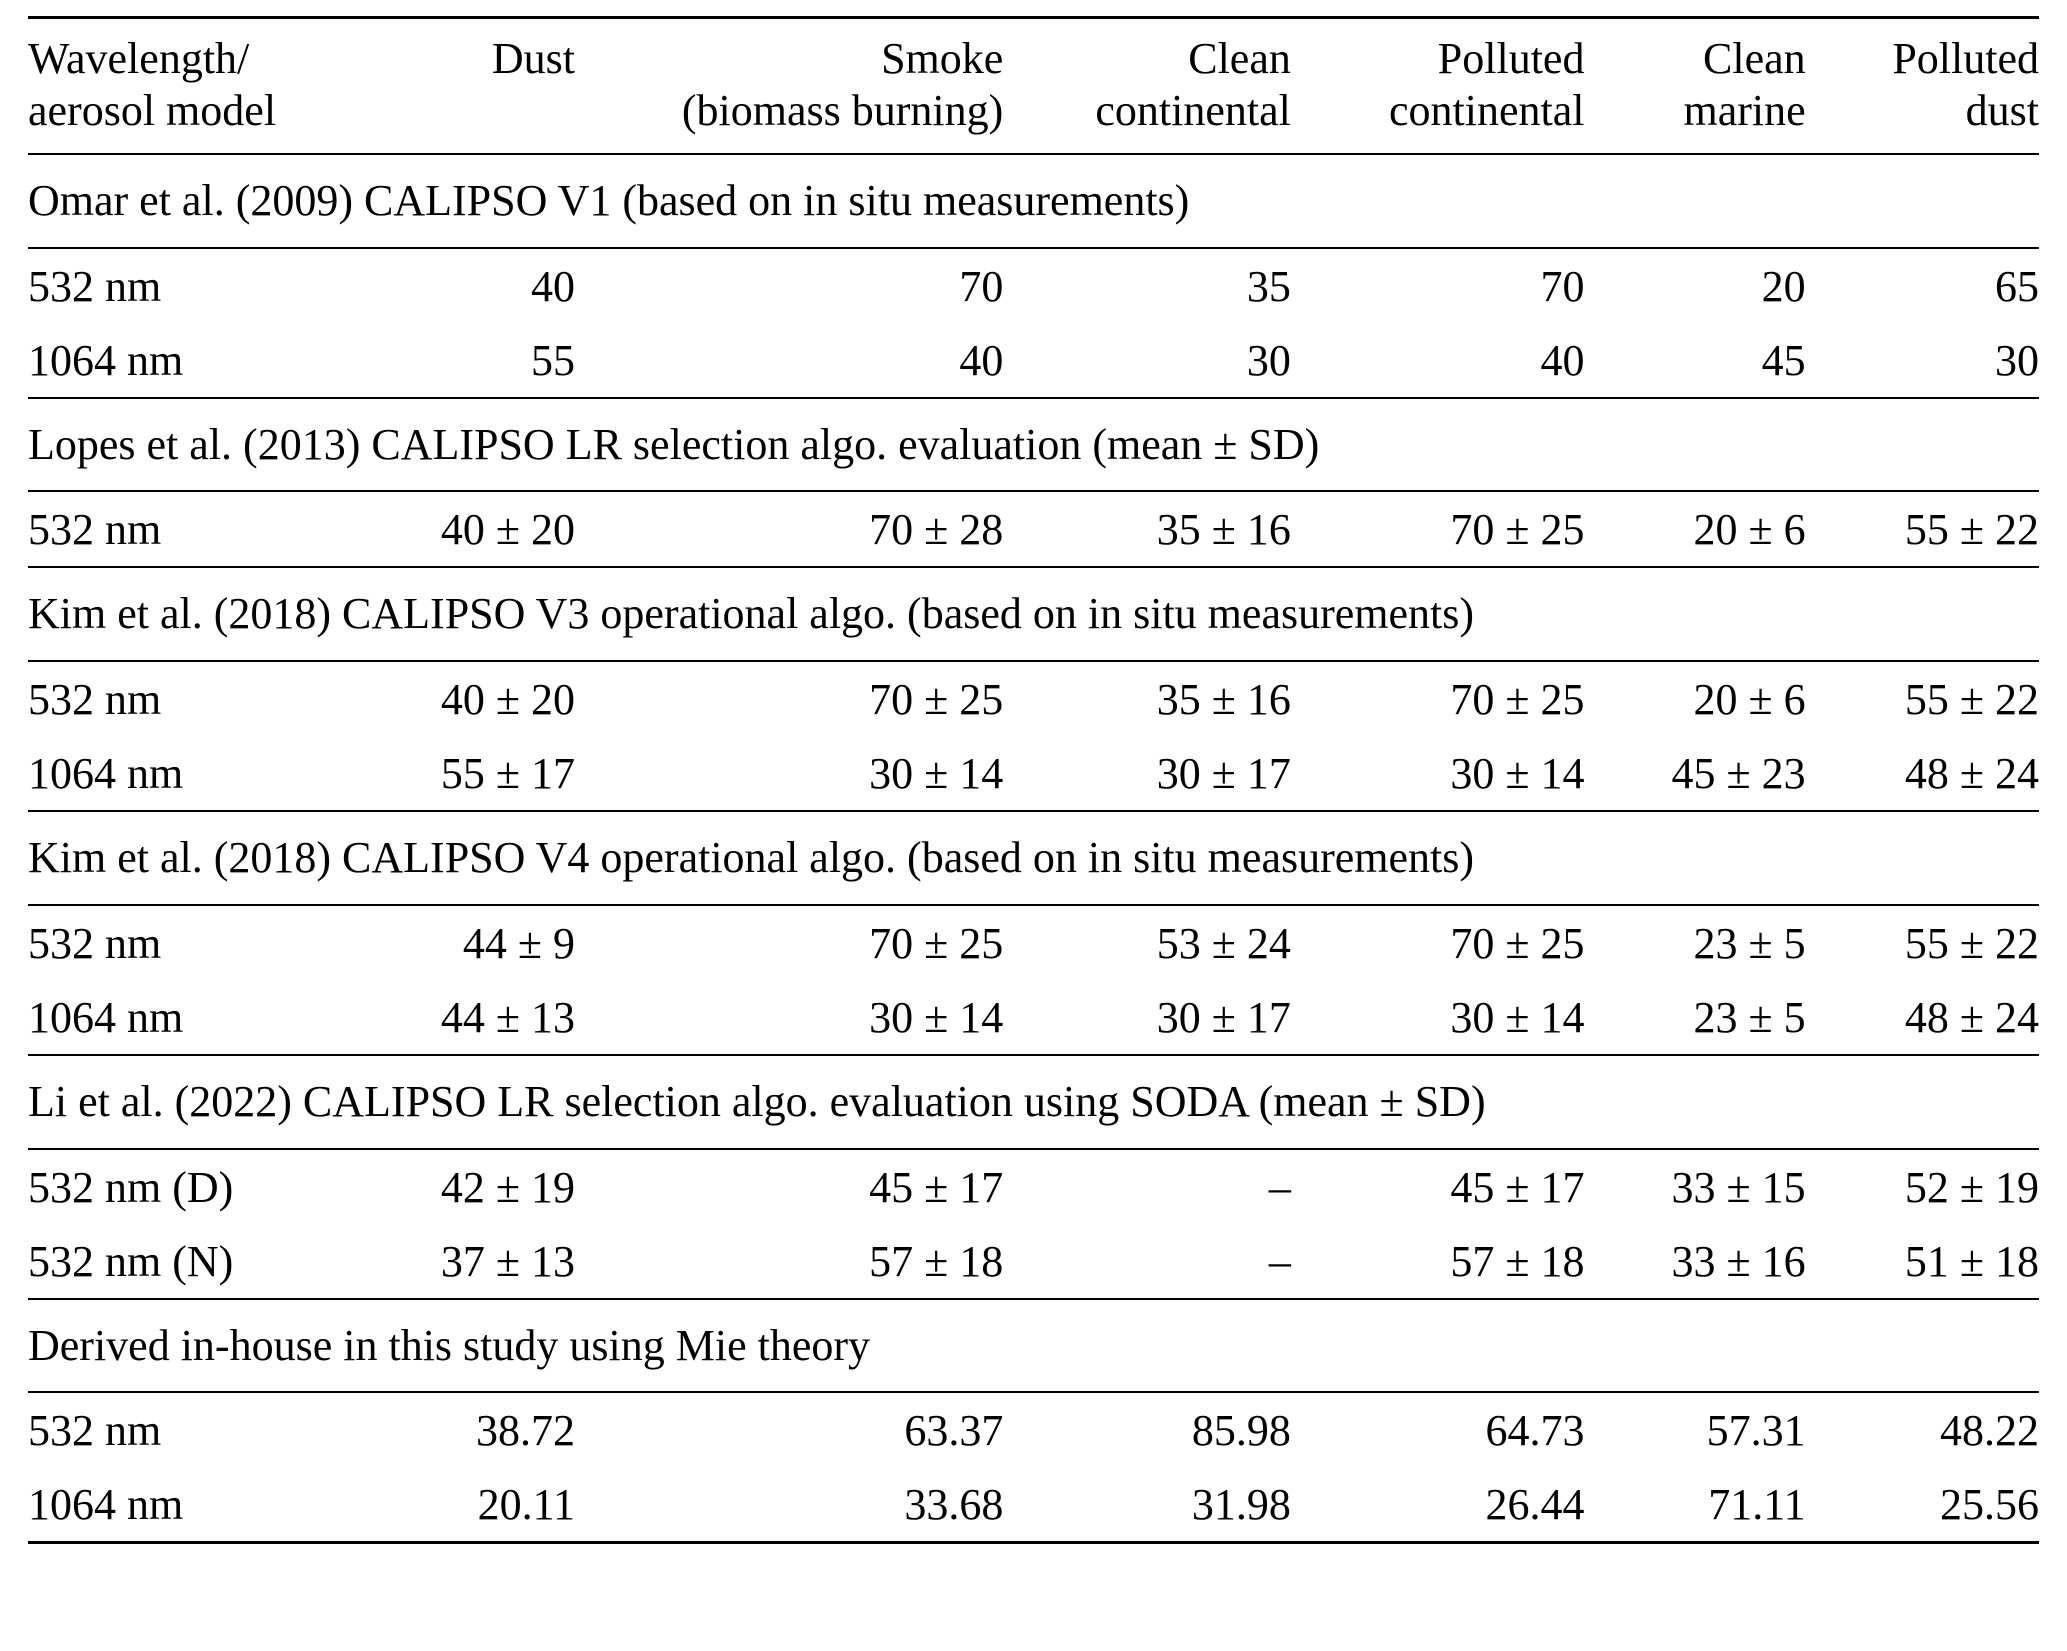 This screenshot has width=2067, height=1651. Describe the element at coordinates (842, 84) in the screenshot. I see `column-header: Smoke (biomass burning)` at that location.